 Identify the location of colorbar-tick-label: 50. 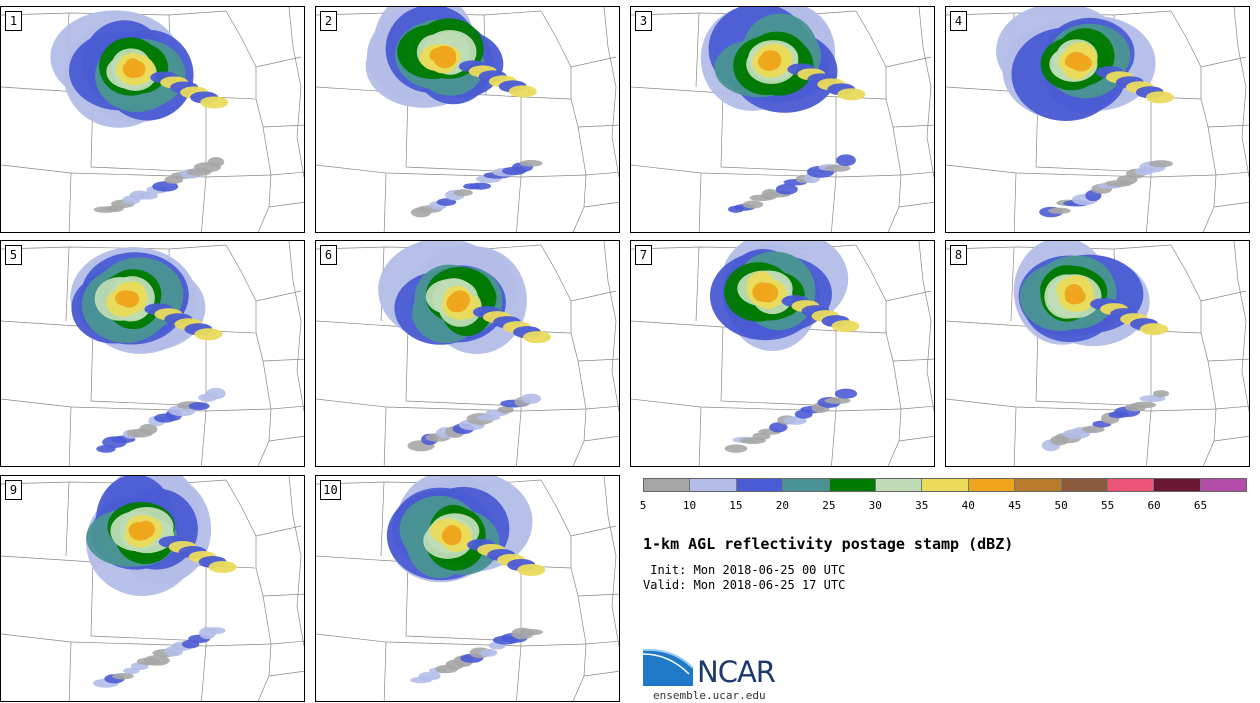
(1061, 505).